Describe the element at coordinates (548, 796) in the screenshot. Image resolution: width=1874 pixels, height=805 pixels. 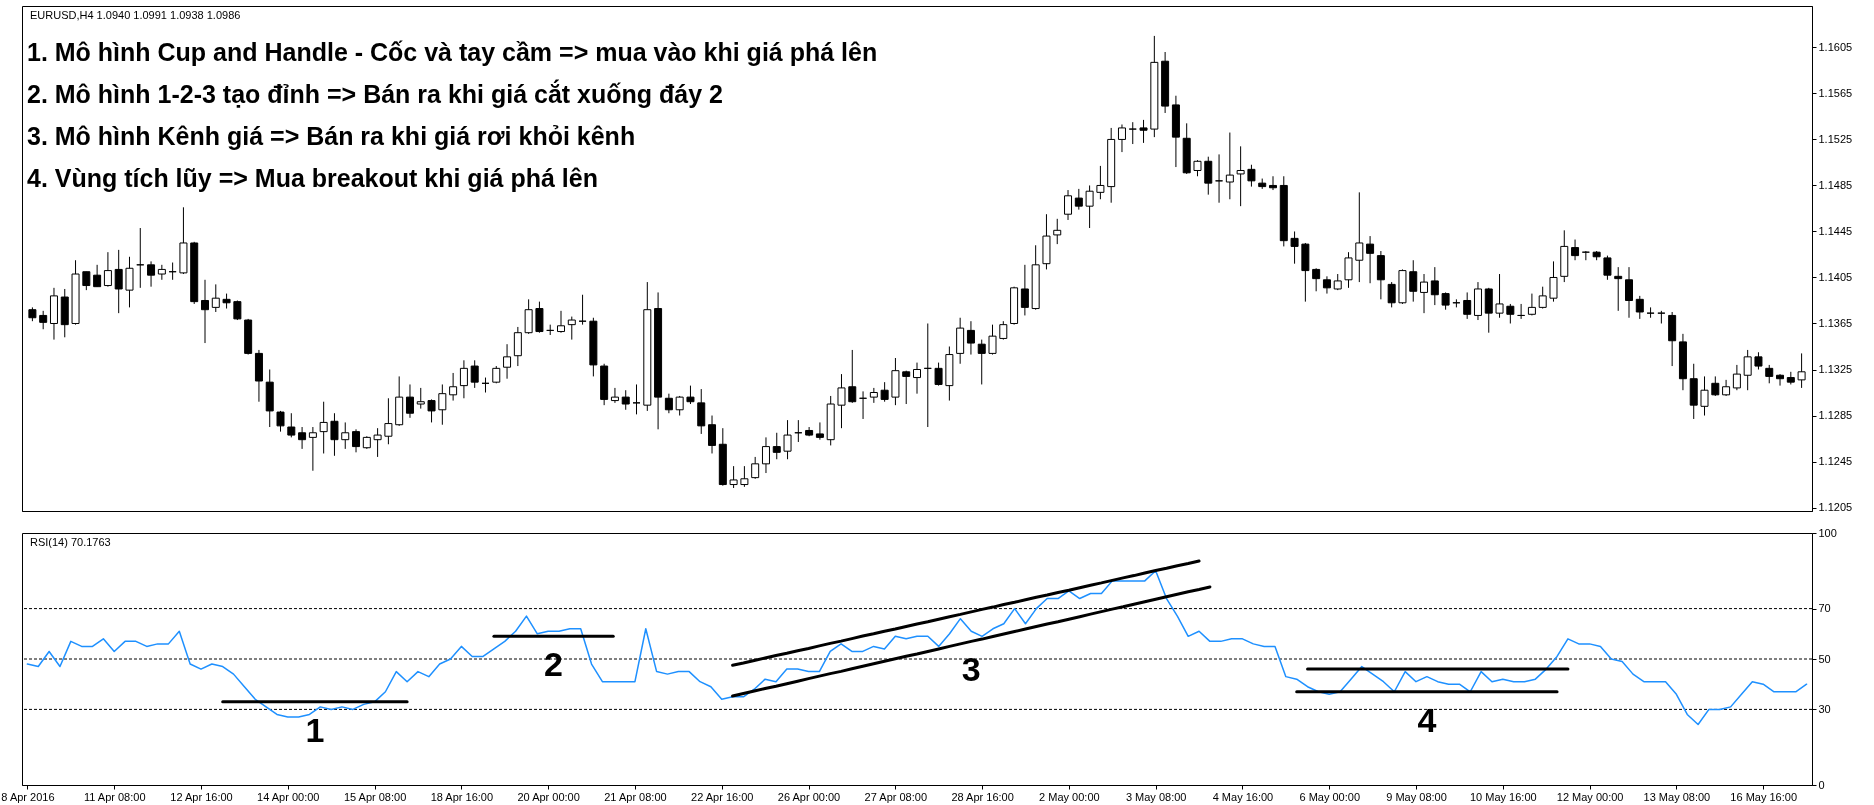
I see `x-tick-label: 20 Apr 00:00` at that location.